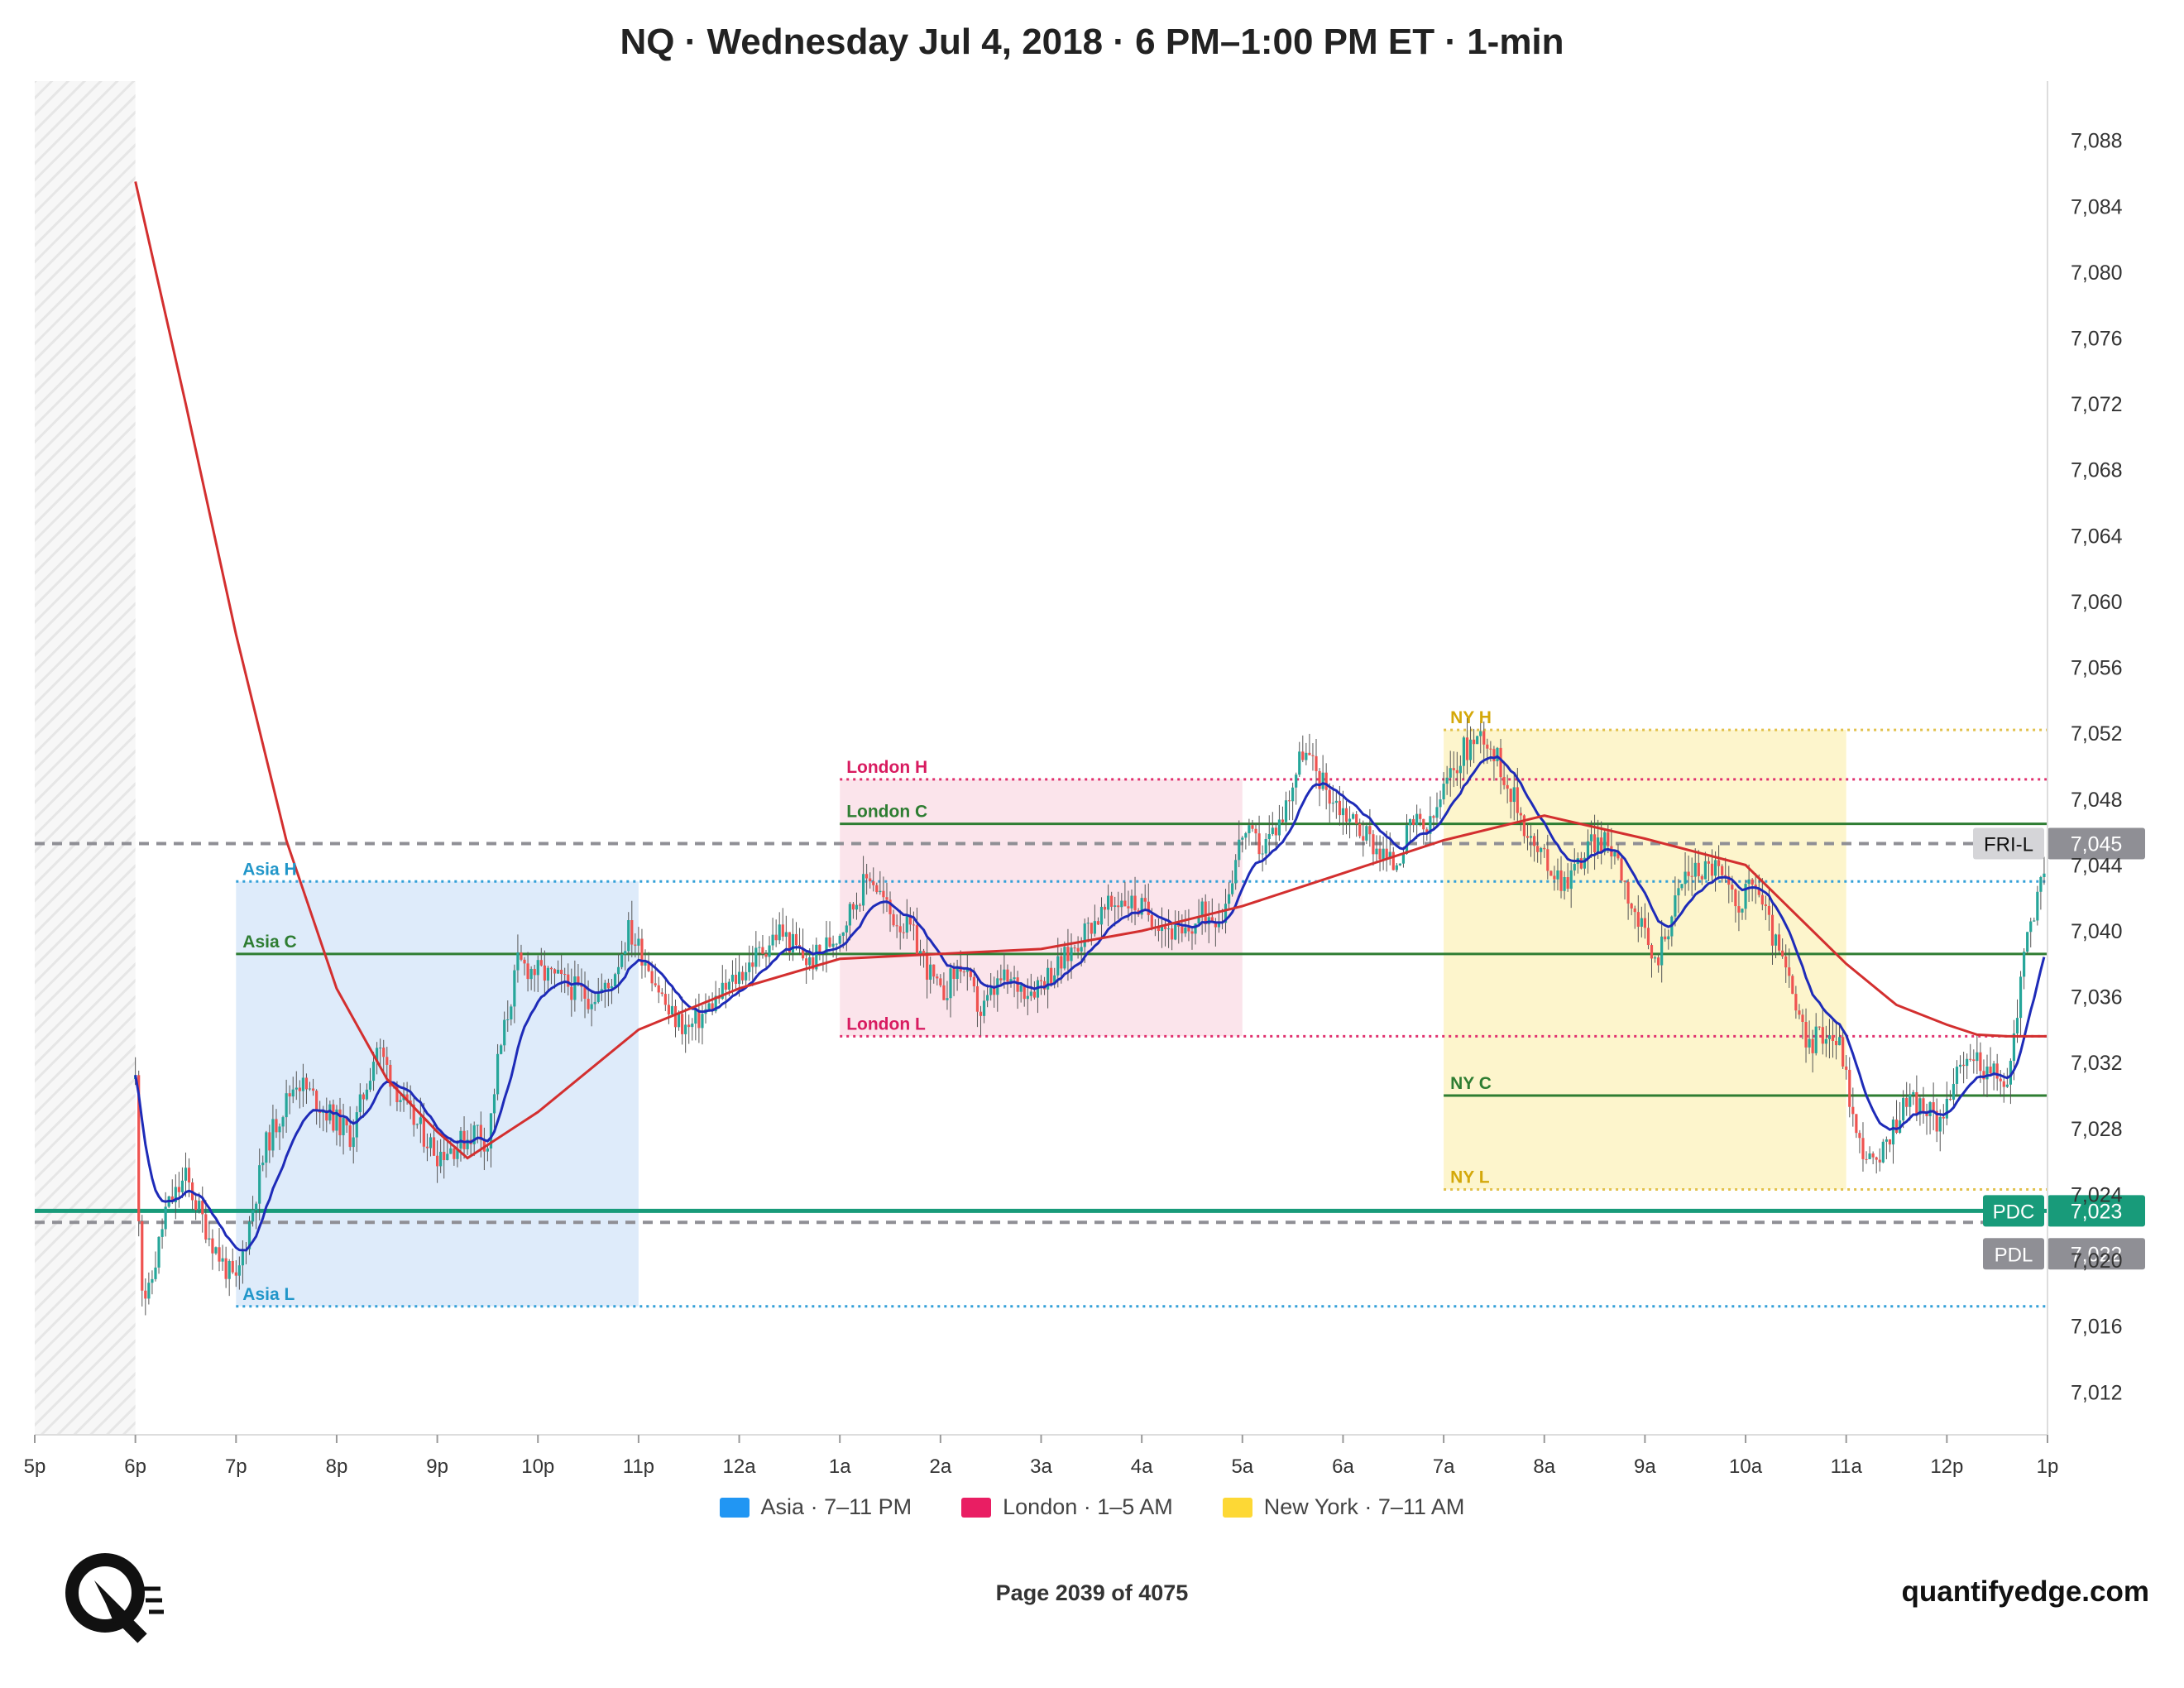 The width and height of the screenshot is (2184, 1688). What do you see at coordinates (2097, 141) in the screenshot?
I see `y-tick-label: 7,088` at bounding box center [2097, 141].